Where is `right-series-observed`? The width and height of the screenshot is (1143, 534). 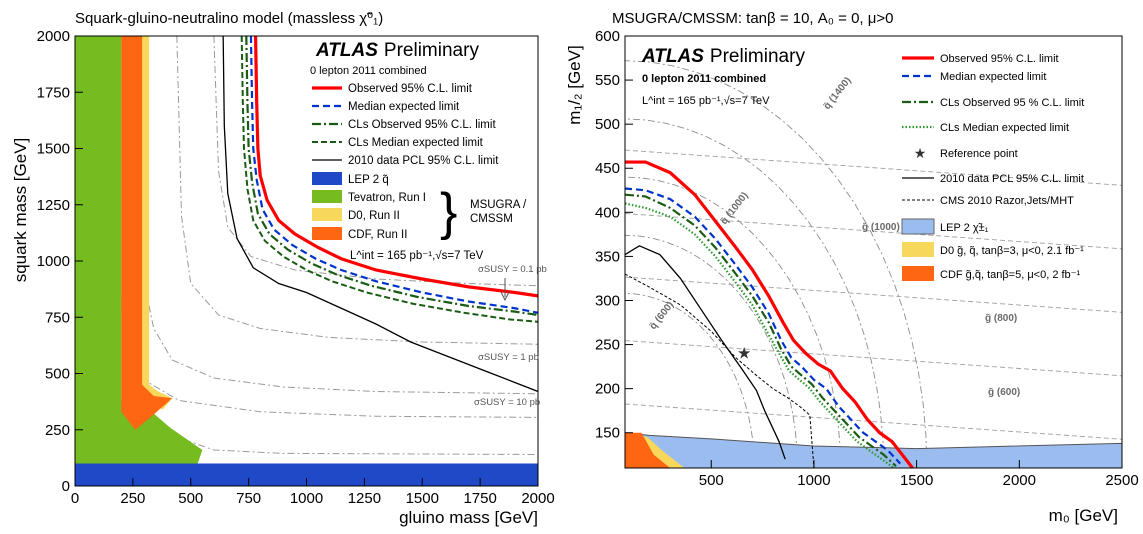
right-series-observed is located at coordinates (769, 314).